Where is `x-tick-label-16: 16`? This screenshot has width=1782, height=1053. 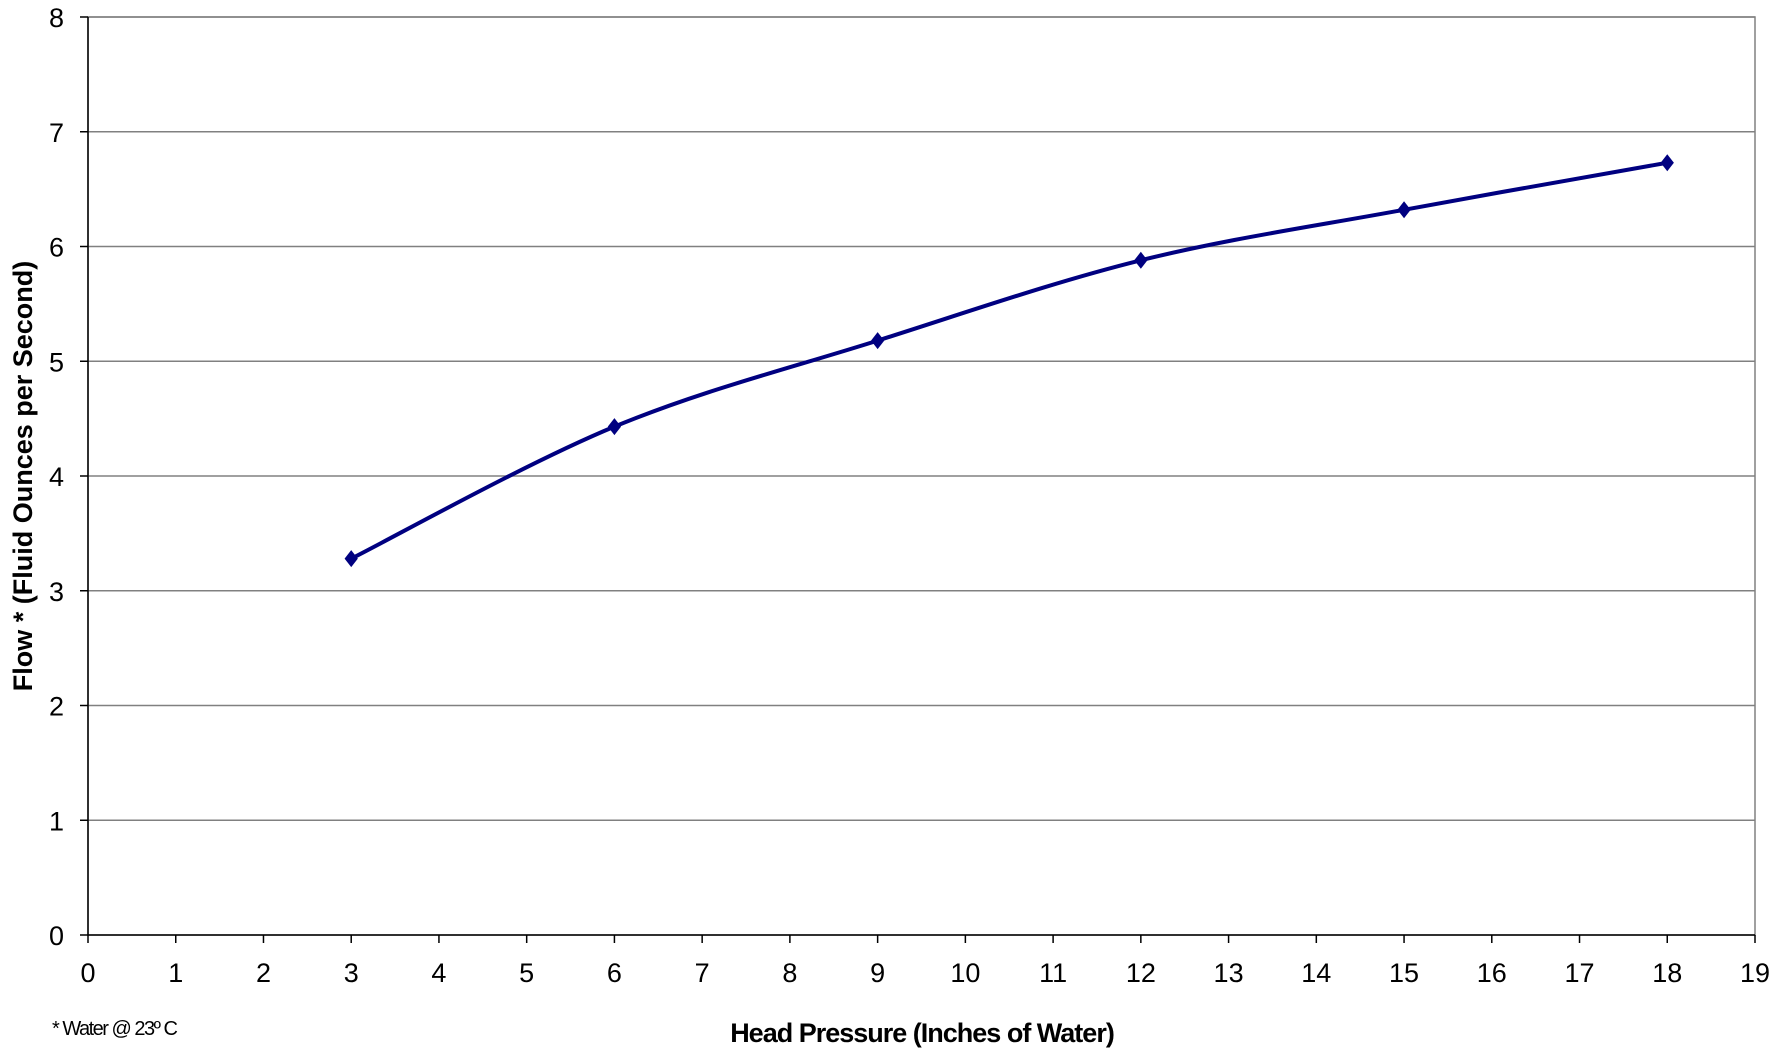 x-tick-label-16: 16 is located at coordinates (1492, 973).